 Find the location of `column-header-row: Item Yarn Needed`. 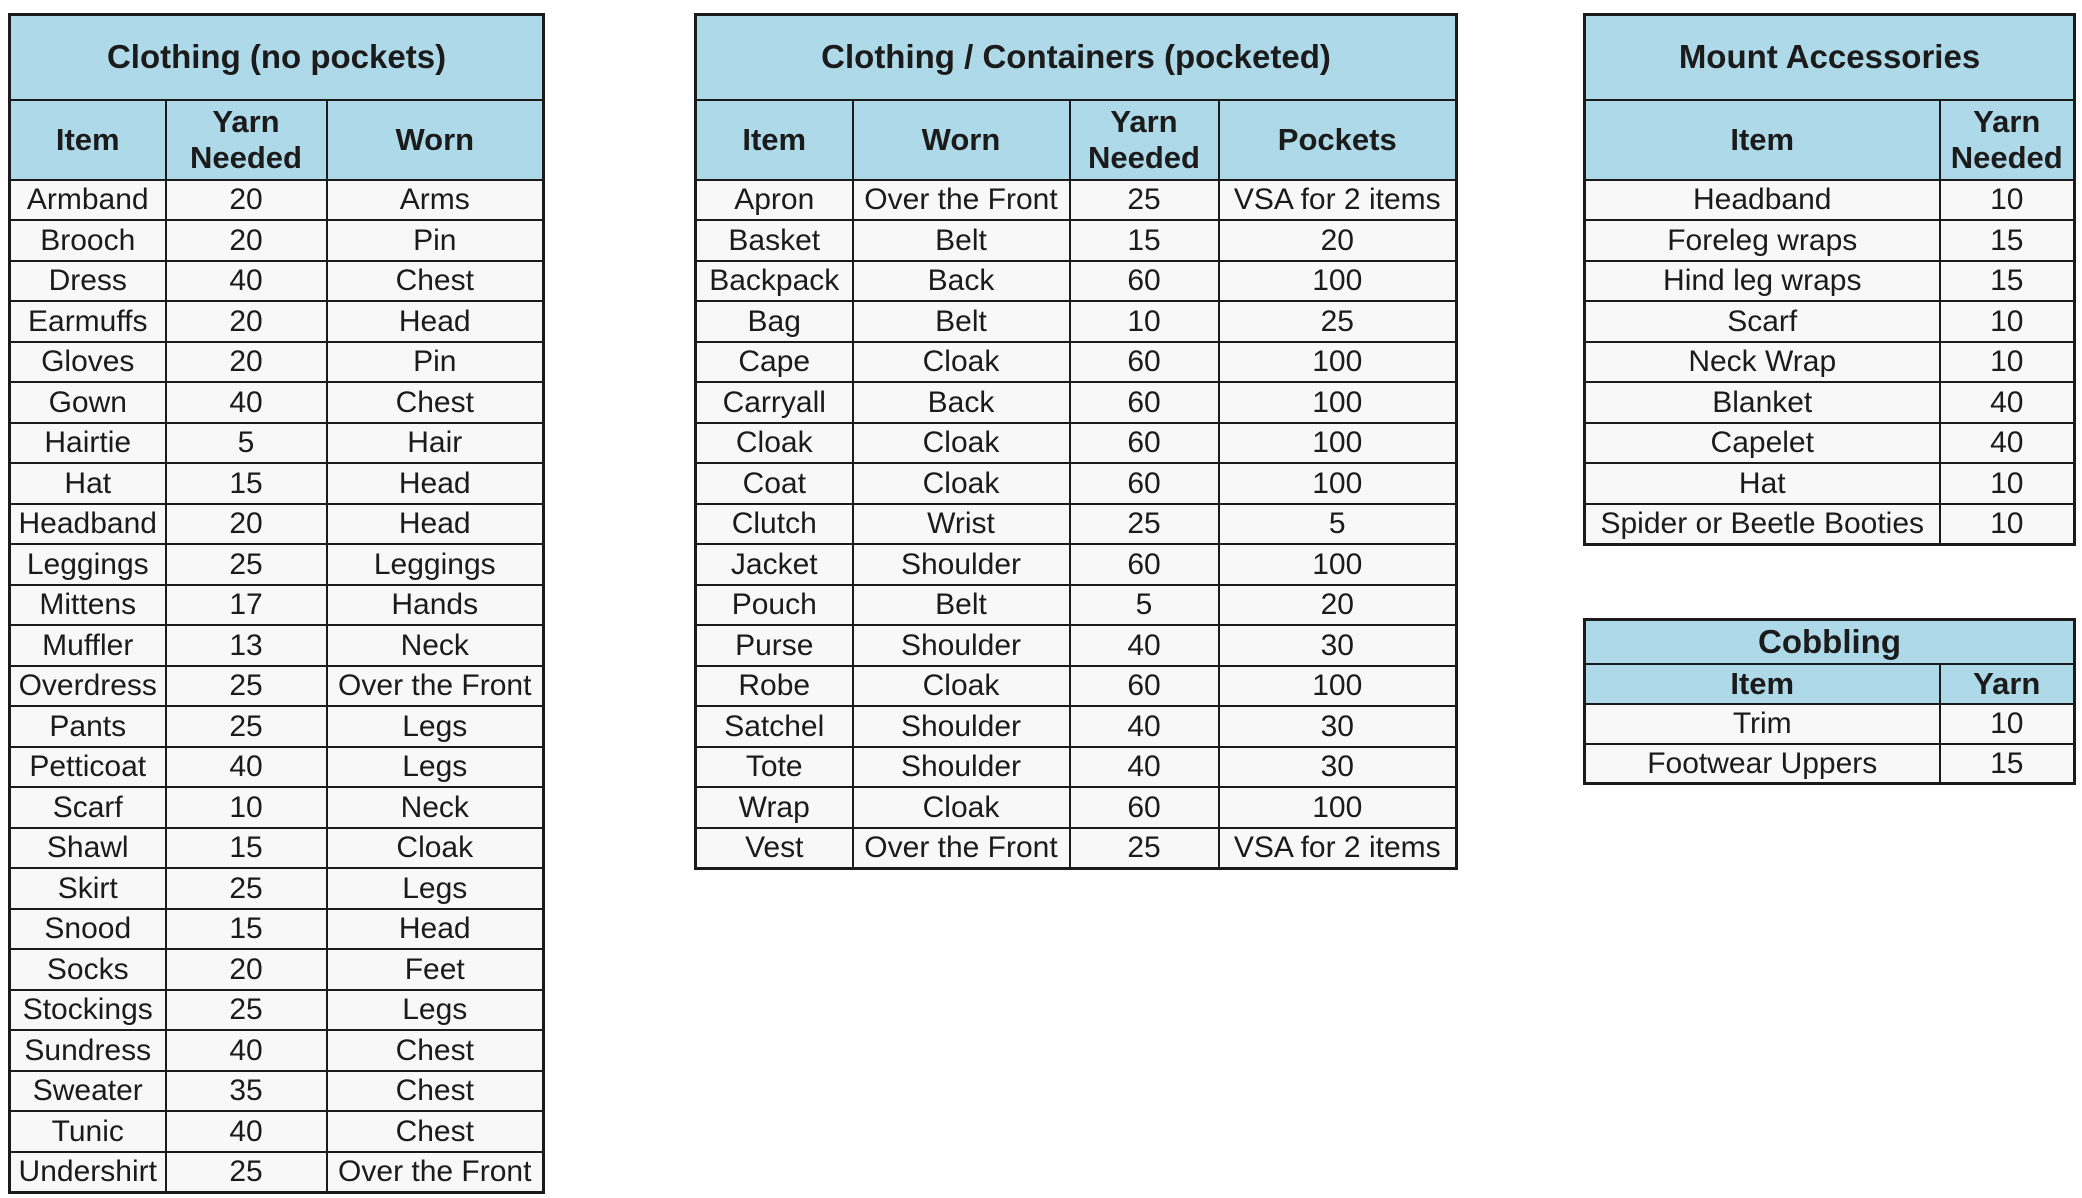

column-header-row: Item Yarn Needed is located at coordinates (1829, 139).